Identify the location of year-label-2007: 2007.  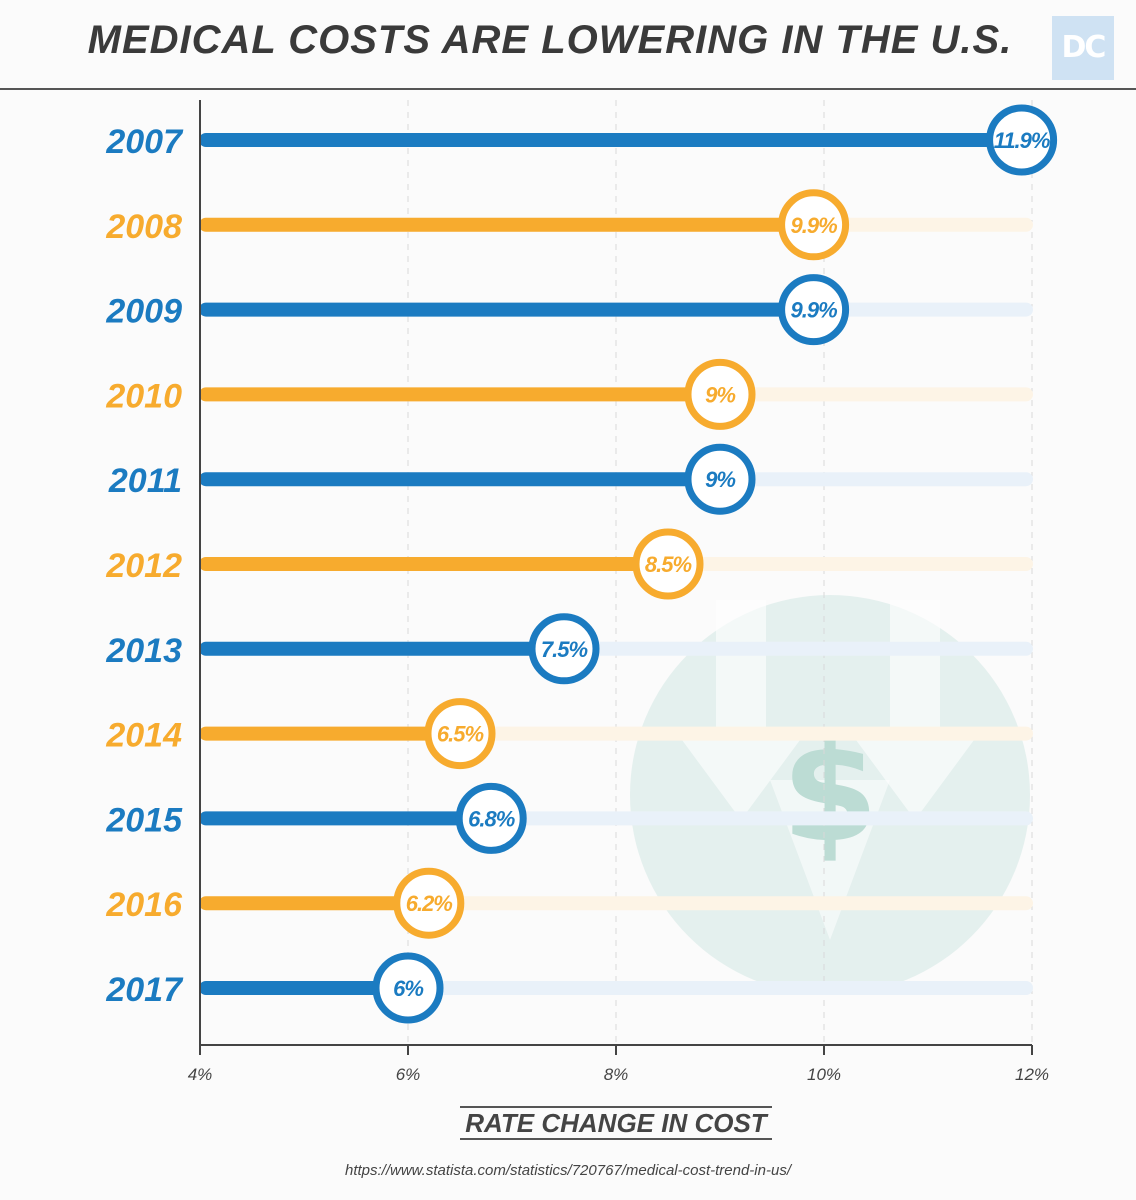
(144, 142).